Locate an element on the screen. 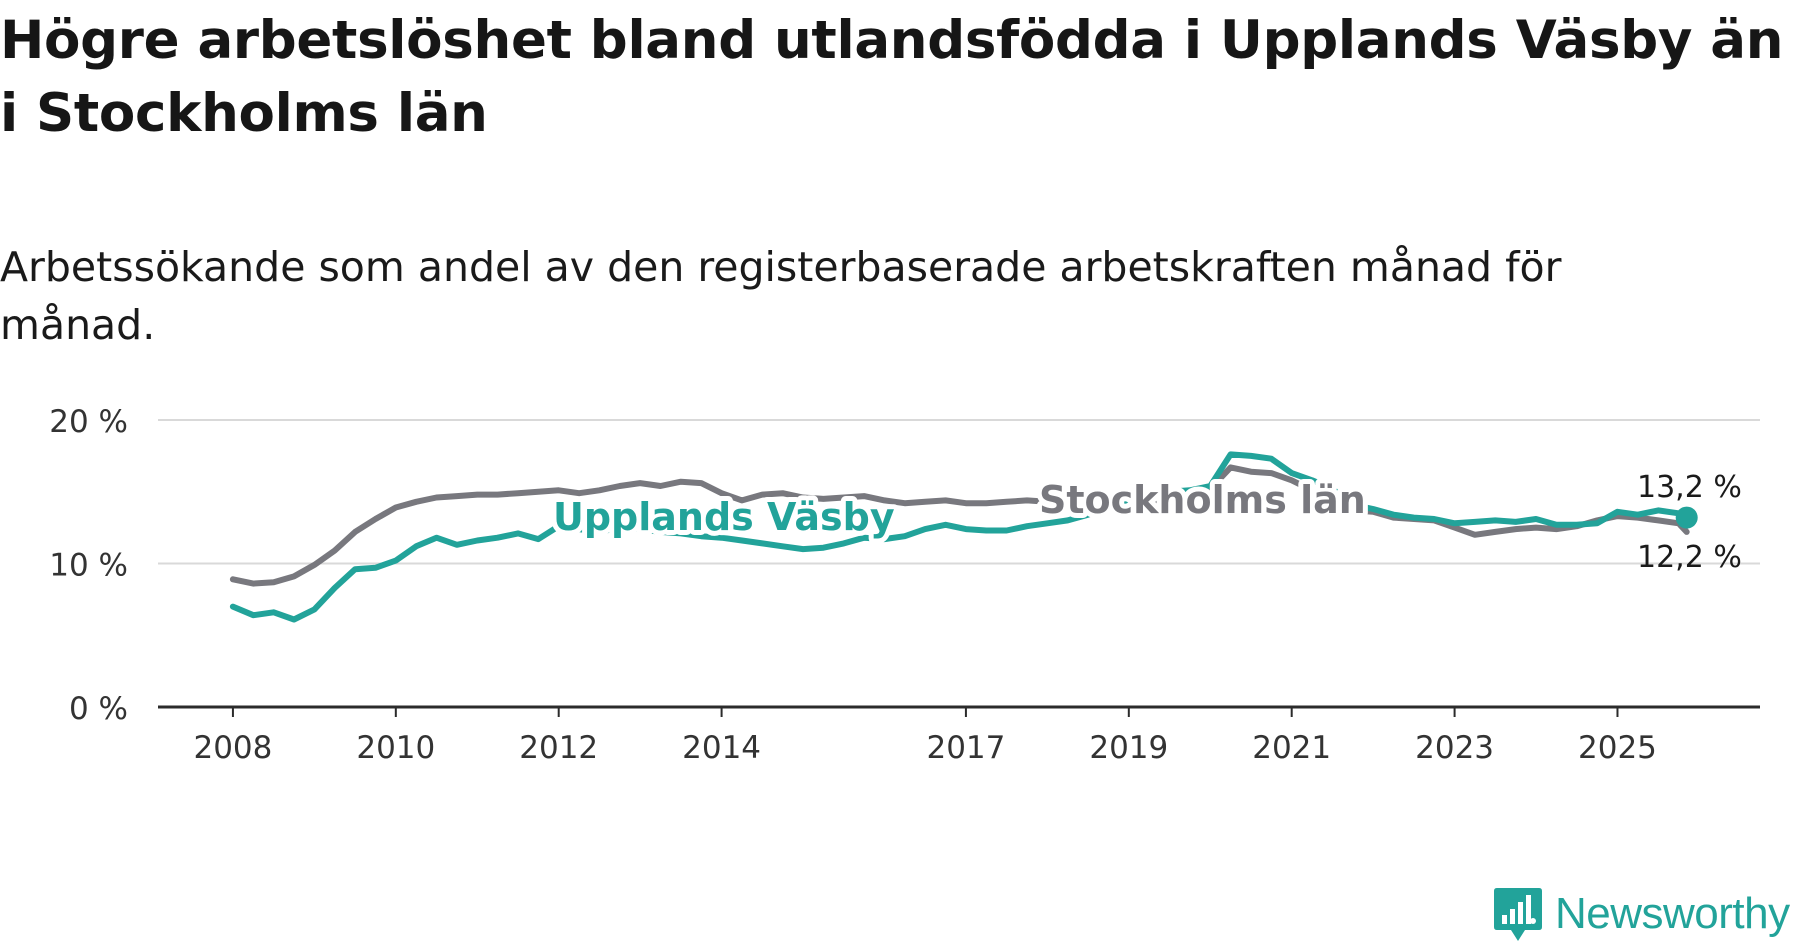  x-tick-label: 2008 is located at coordinates (232, 748).